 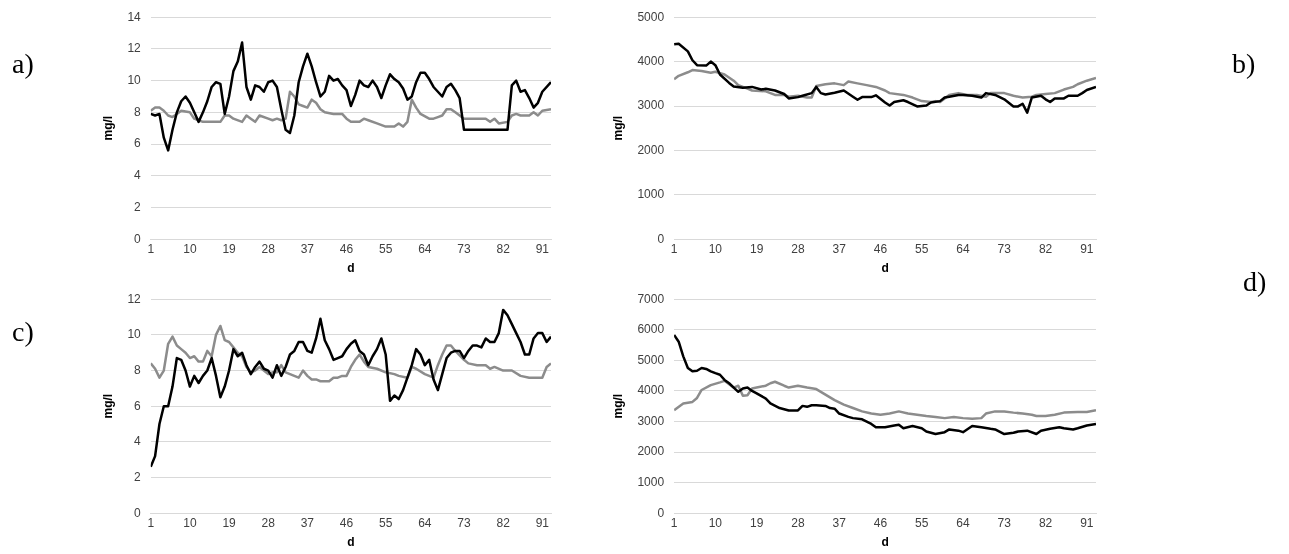 What do you see at coordinates (1255, 282) in the screenshot?
I see `text: d)` at bounding box center [1255, 282].